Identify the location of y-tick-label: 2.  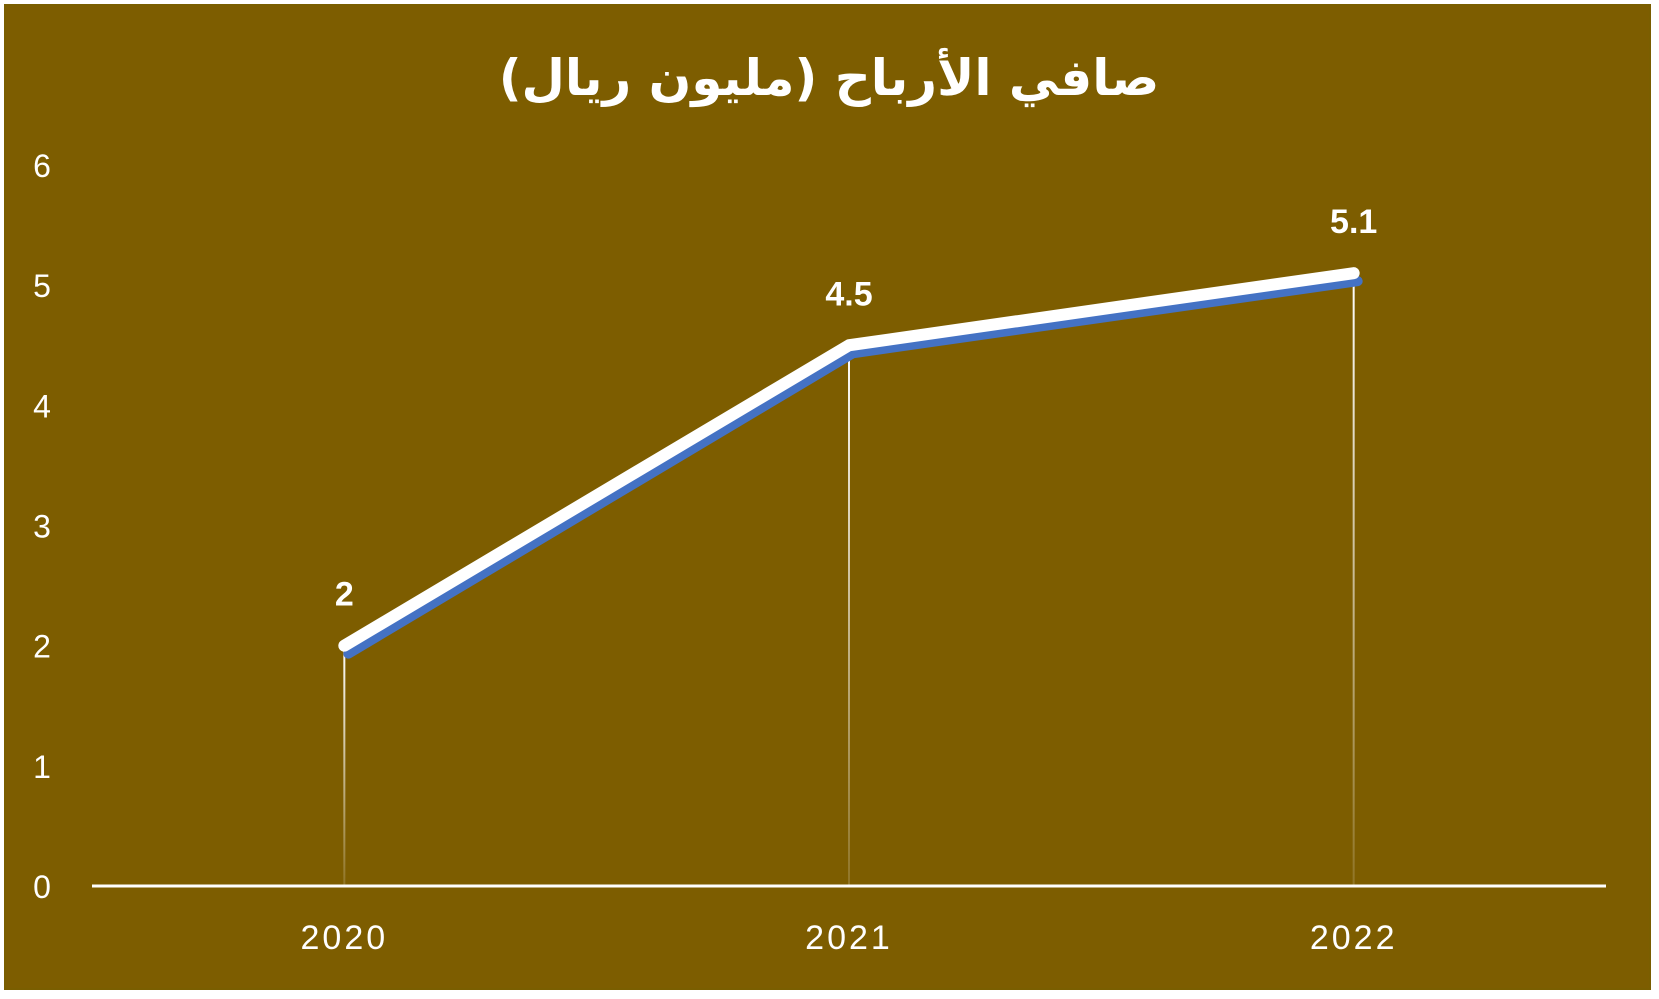
(42, 647).